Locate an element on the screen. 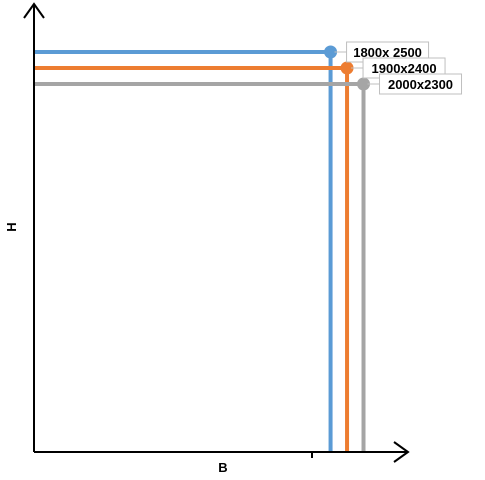  series-3-label-box is located at coordinates (421, 84).